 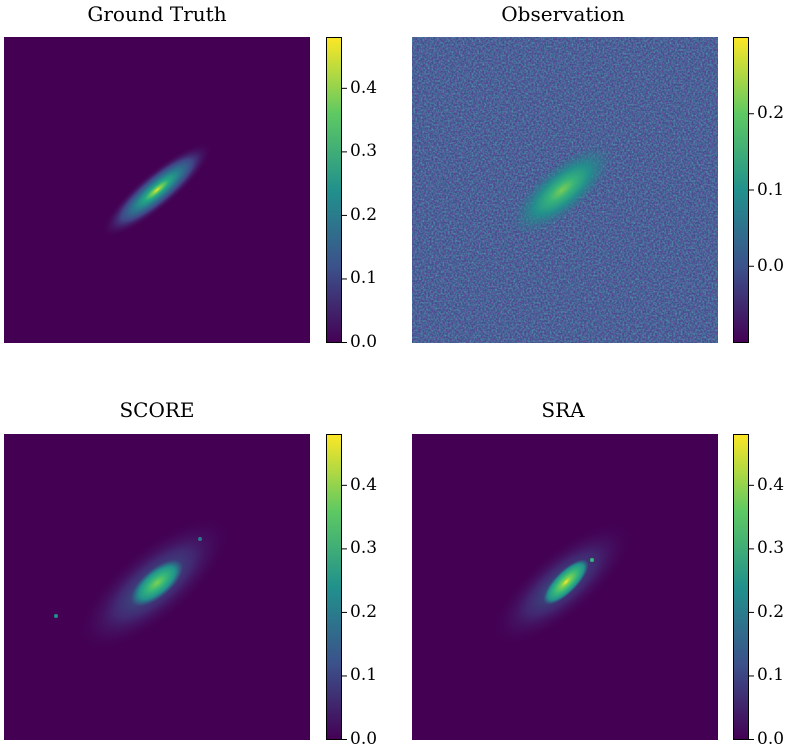 What do you see at coordinates (563, 410) in the screenshot?
I see `panel-title: SRA` at bounding box center [563, 410].